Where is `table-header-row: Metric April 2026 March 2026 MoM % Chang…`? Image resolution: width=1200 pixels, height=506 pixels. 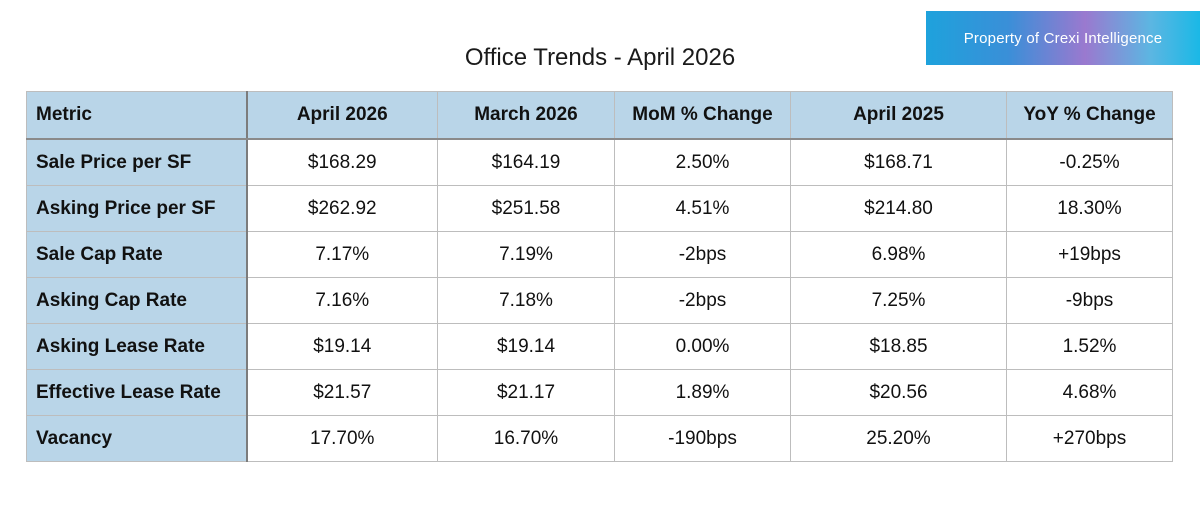
table-header-row: Metric April 2026 March 2026 MoM % Chang… is located at coordinates (599, 115).